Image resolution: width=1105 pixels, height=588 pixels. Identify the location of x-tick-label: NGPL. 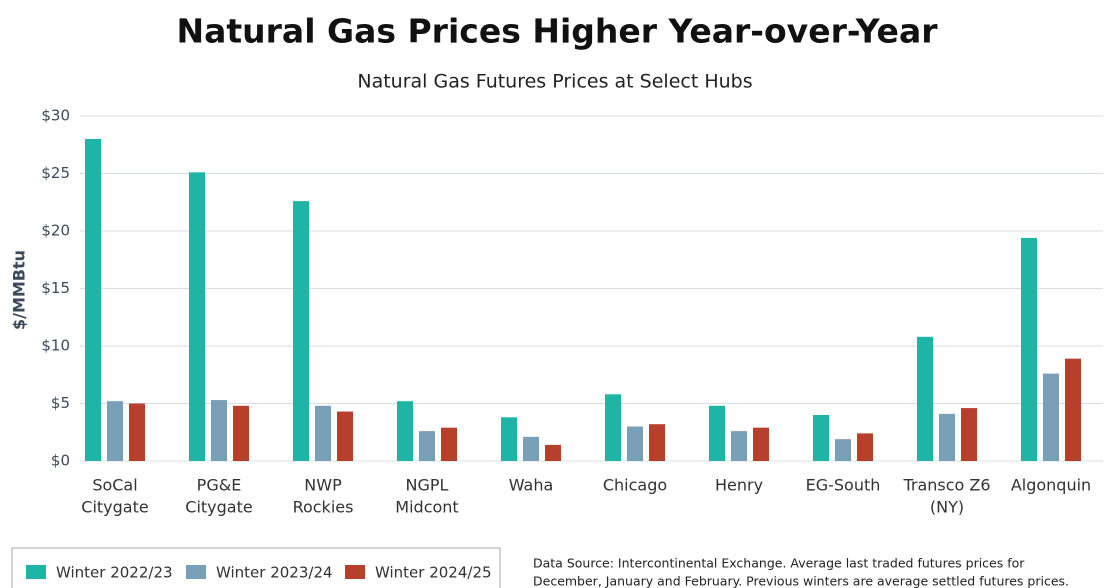
(427, 485).